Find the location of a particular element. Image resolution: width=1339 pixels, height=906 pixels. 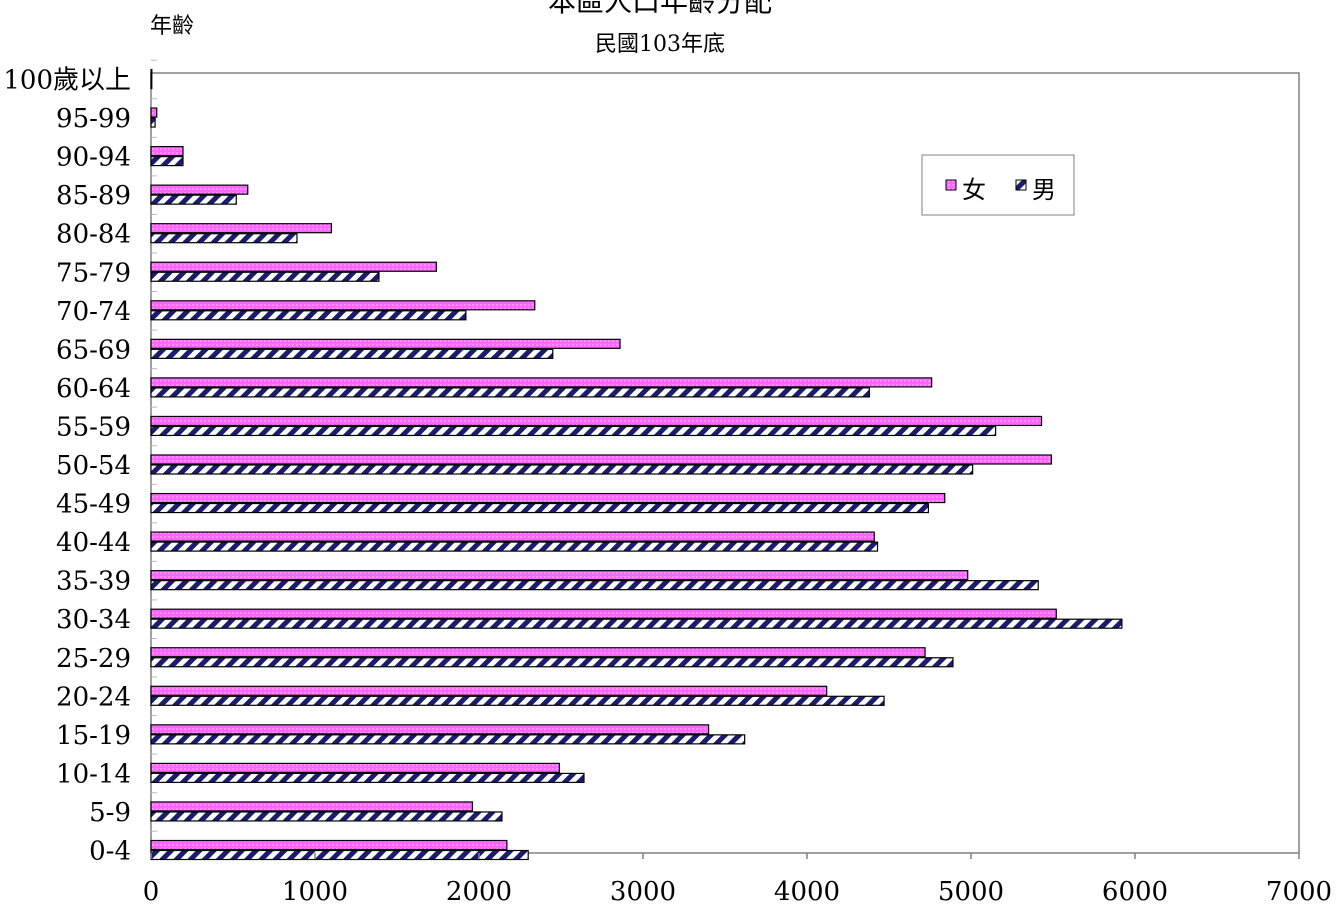

legend-swatch-male is located at coordinates (1021, 185).